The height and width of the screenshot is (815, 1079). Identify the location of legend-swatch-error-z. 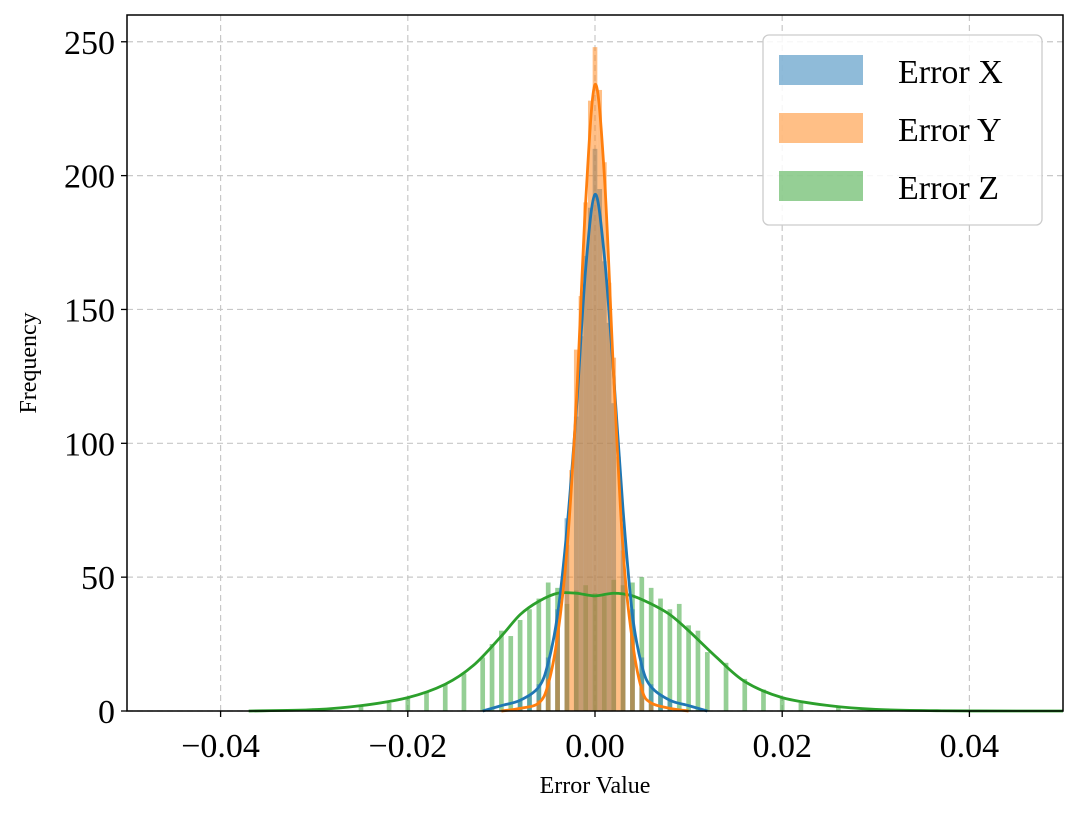
(821, 186).